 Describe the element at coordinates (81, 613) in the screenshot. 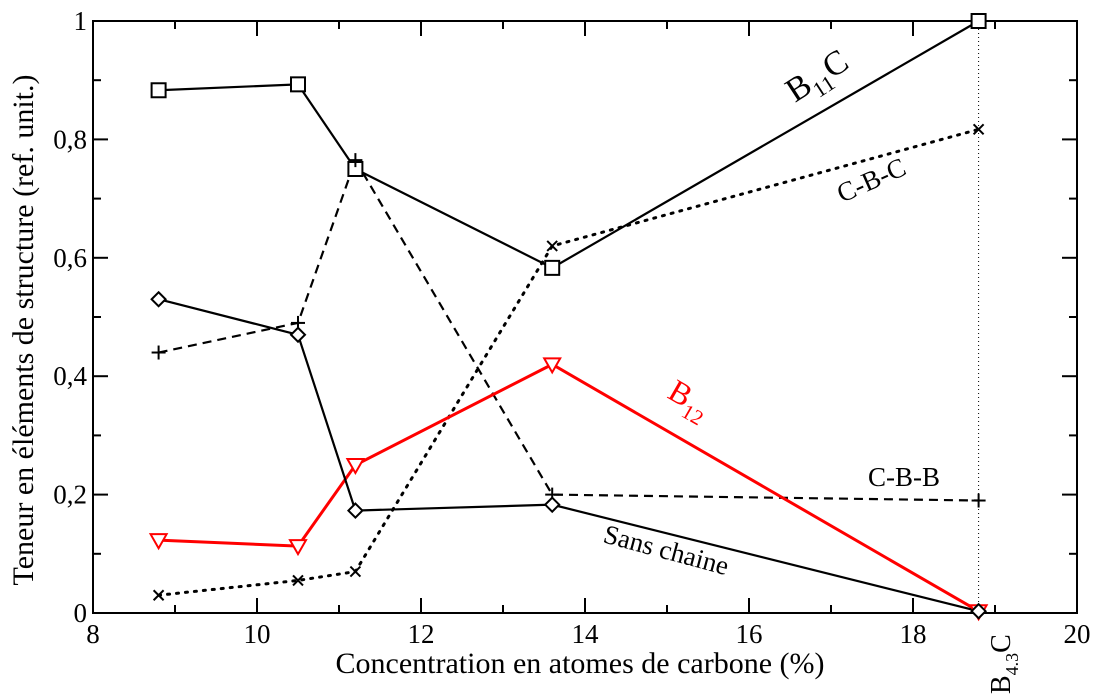

I see `y-tick-label: 0` at that location.